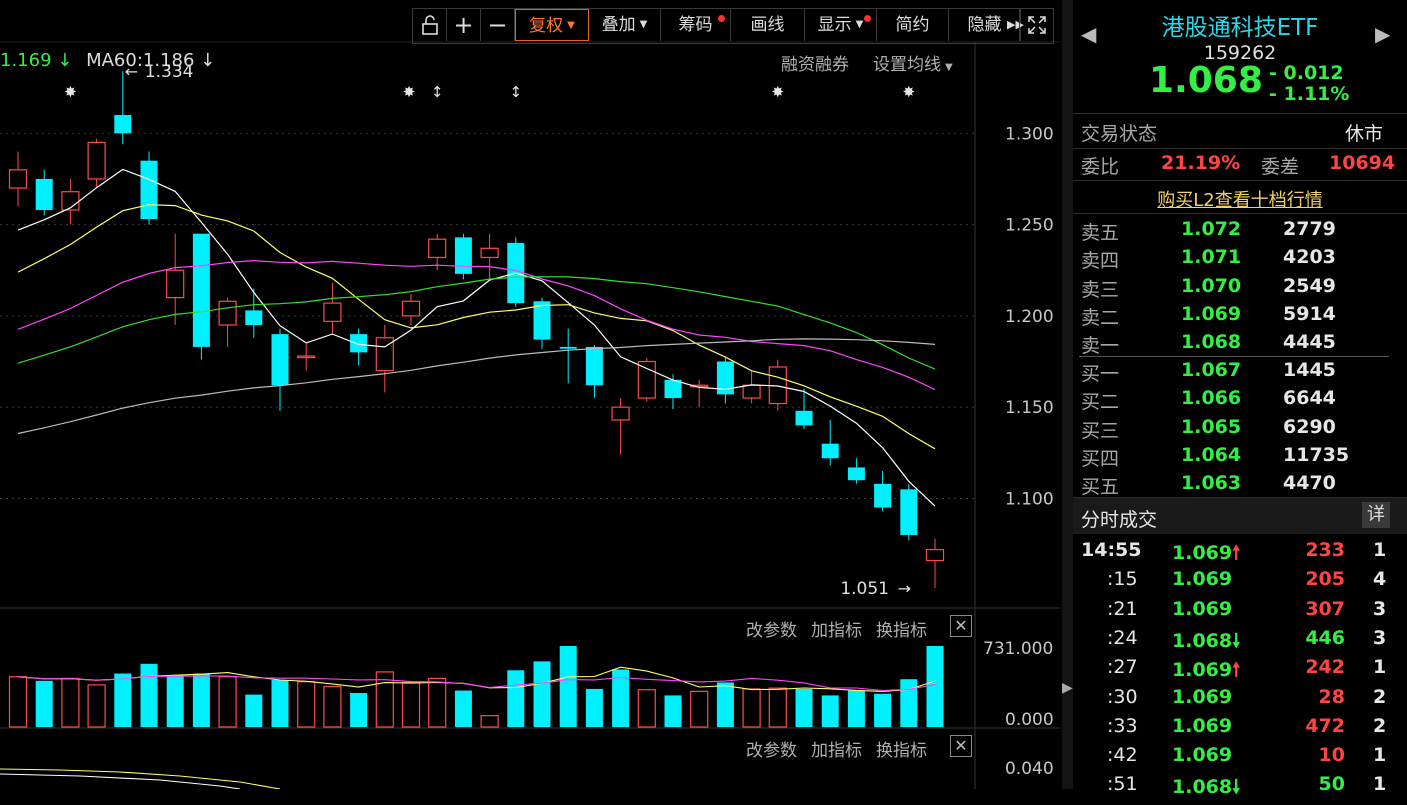  I want to click on toolbar-button-label: 复权, so click(546, 26).